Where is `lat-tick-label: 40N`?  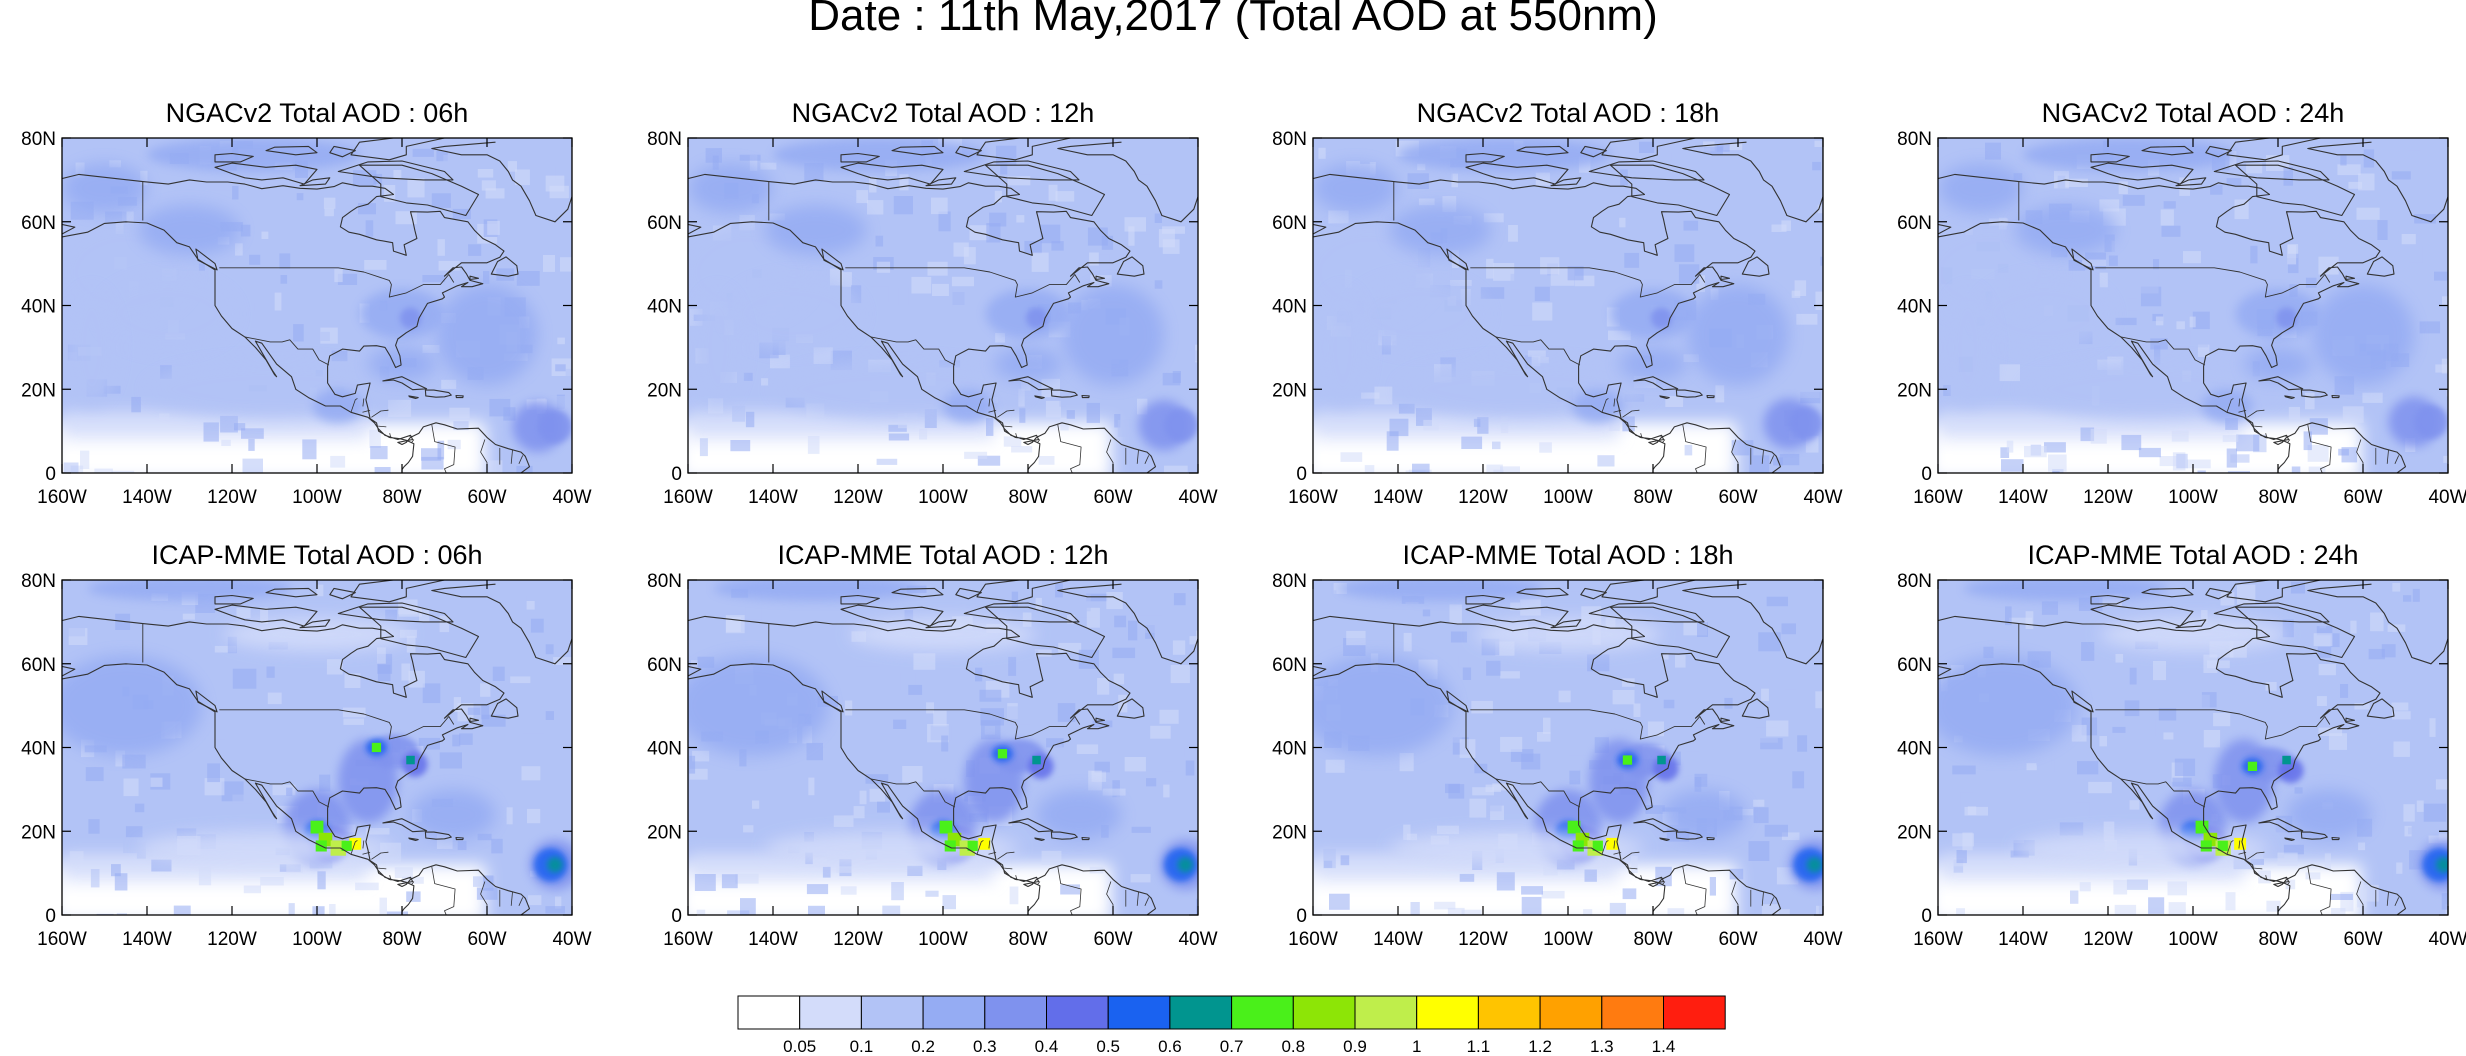 lat-tick-label: 40N is located at coordinates (38, 749).